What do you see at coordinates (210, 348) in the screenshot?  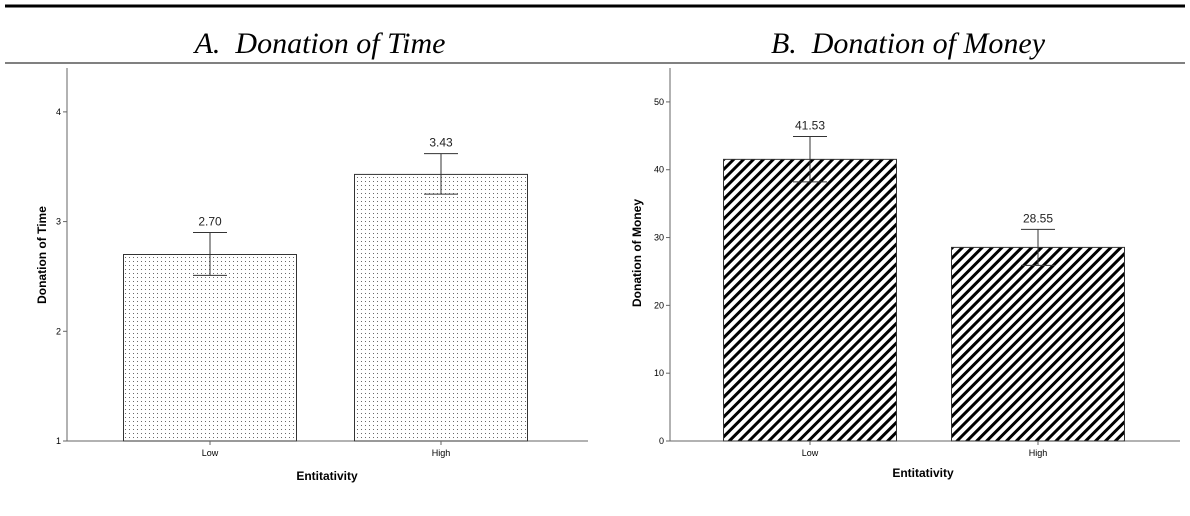 I see `panel-a-bar-low` at bounding box center [210, 348].